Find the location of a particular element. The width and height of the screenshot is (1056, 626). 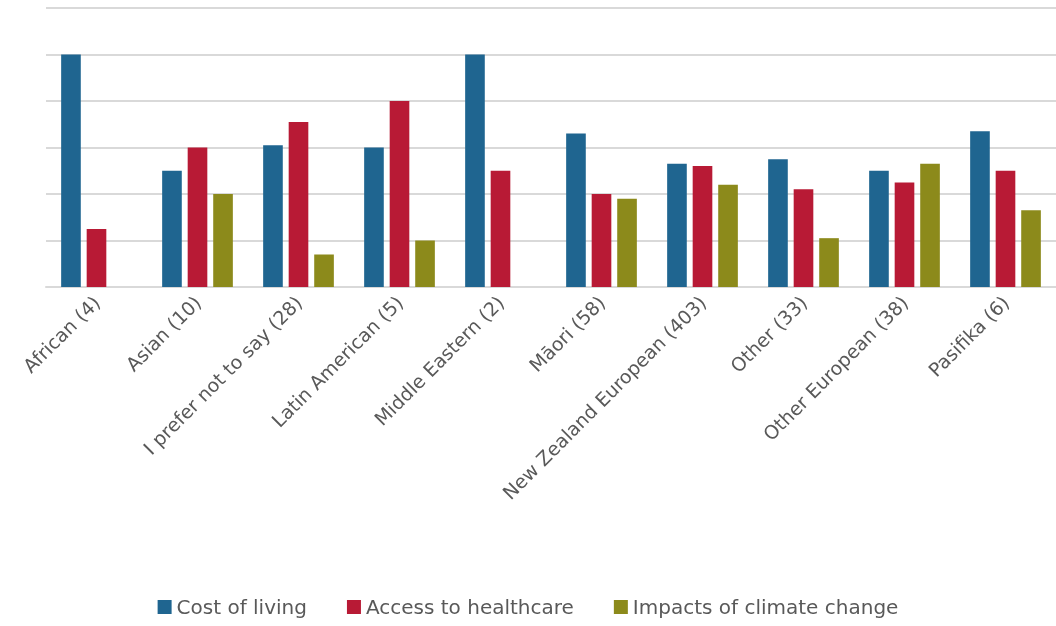

legend-label: Impacts of climate change is located at coordinates (765, 607).